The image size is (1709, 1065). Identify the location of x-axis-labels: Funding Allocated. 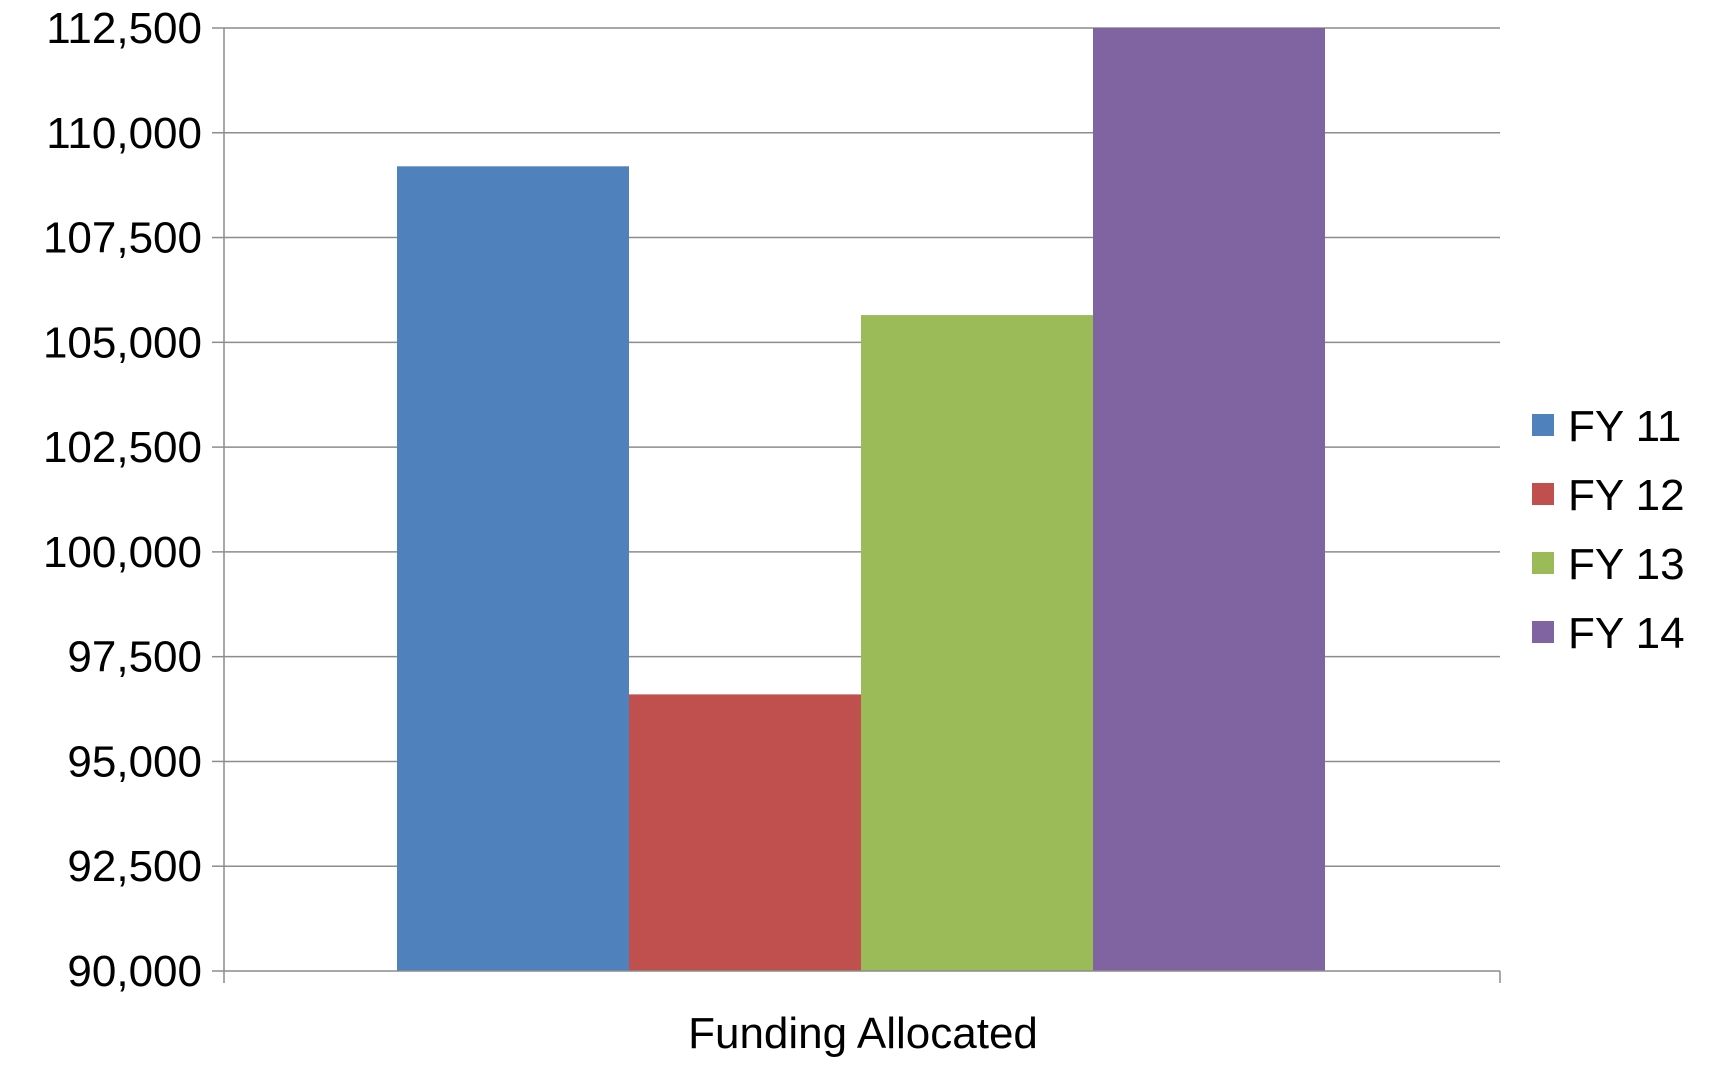
(863, 1033).